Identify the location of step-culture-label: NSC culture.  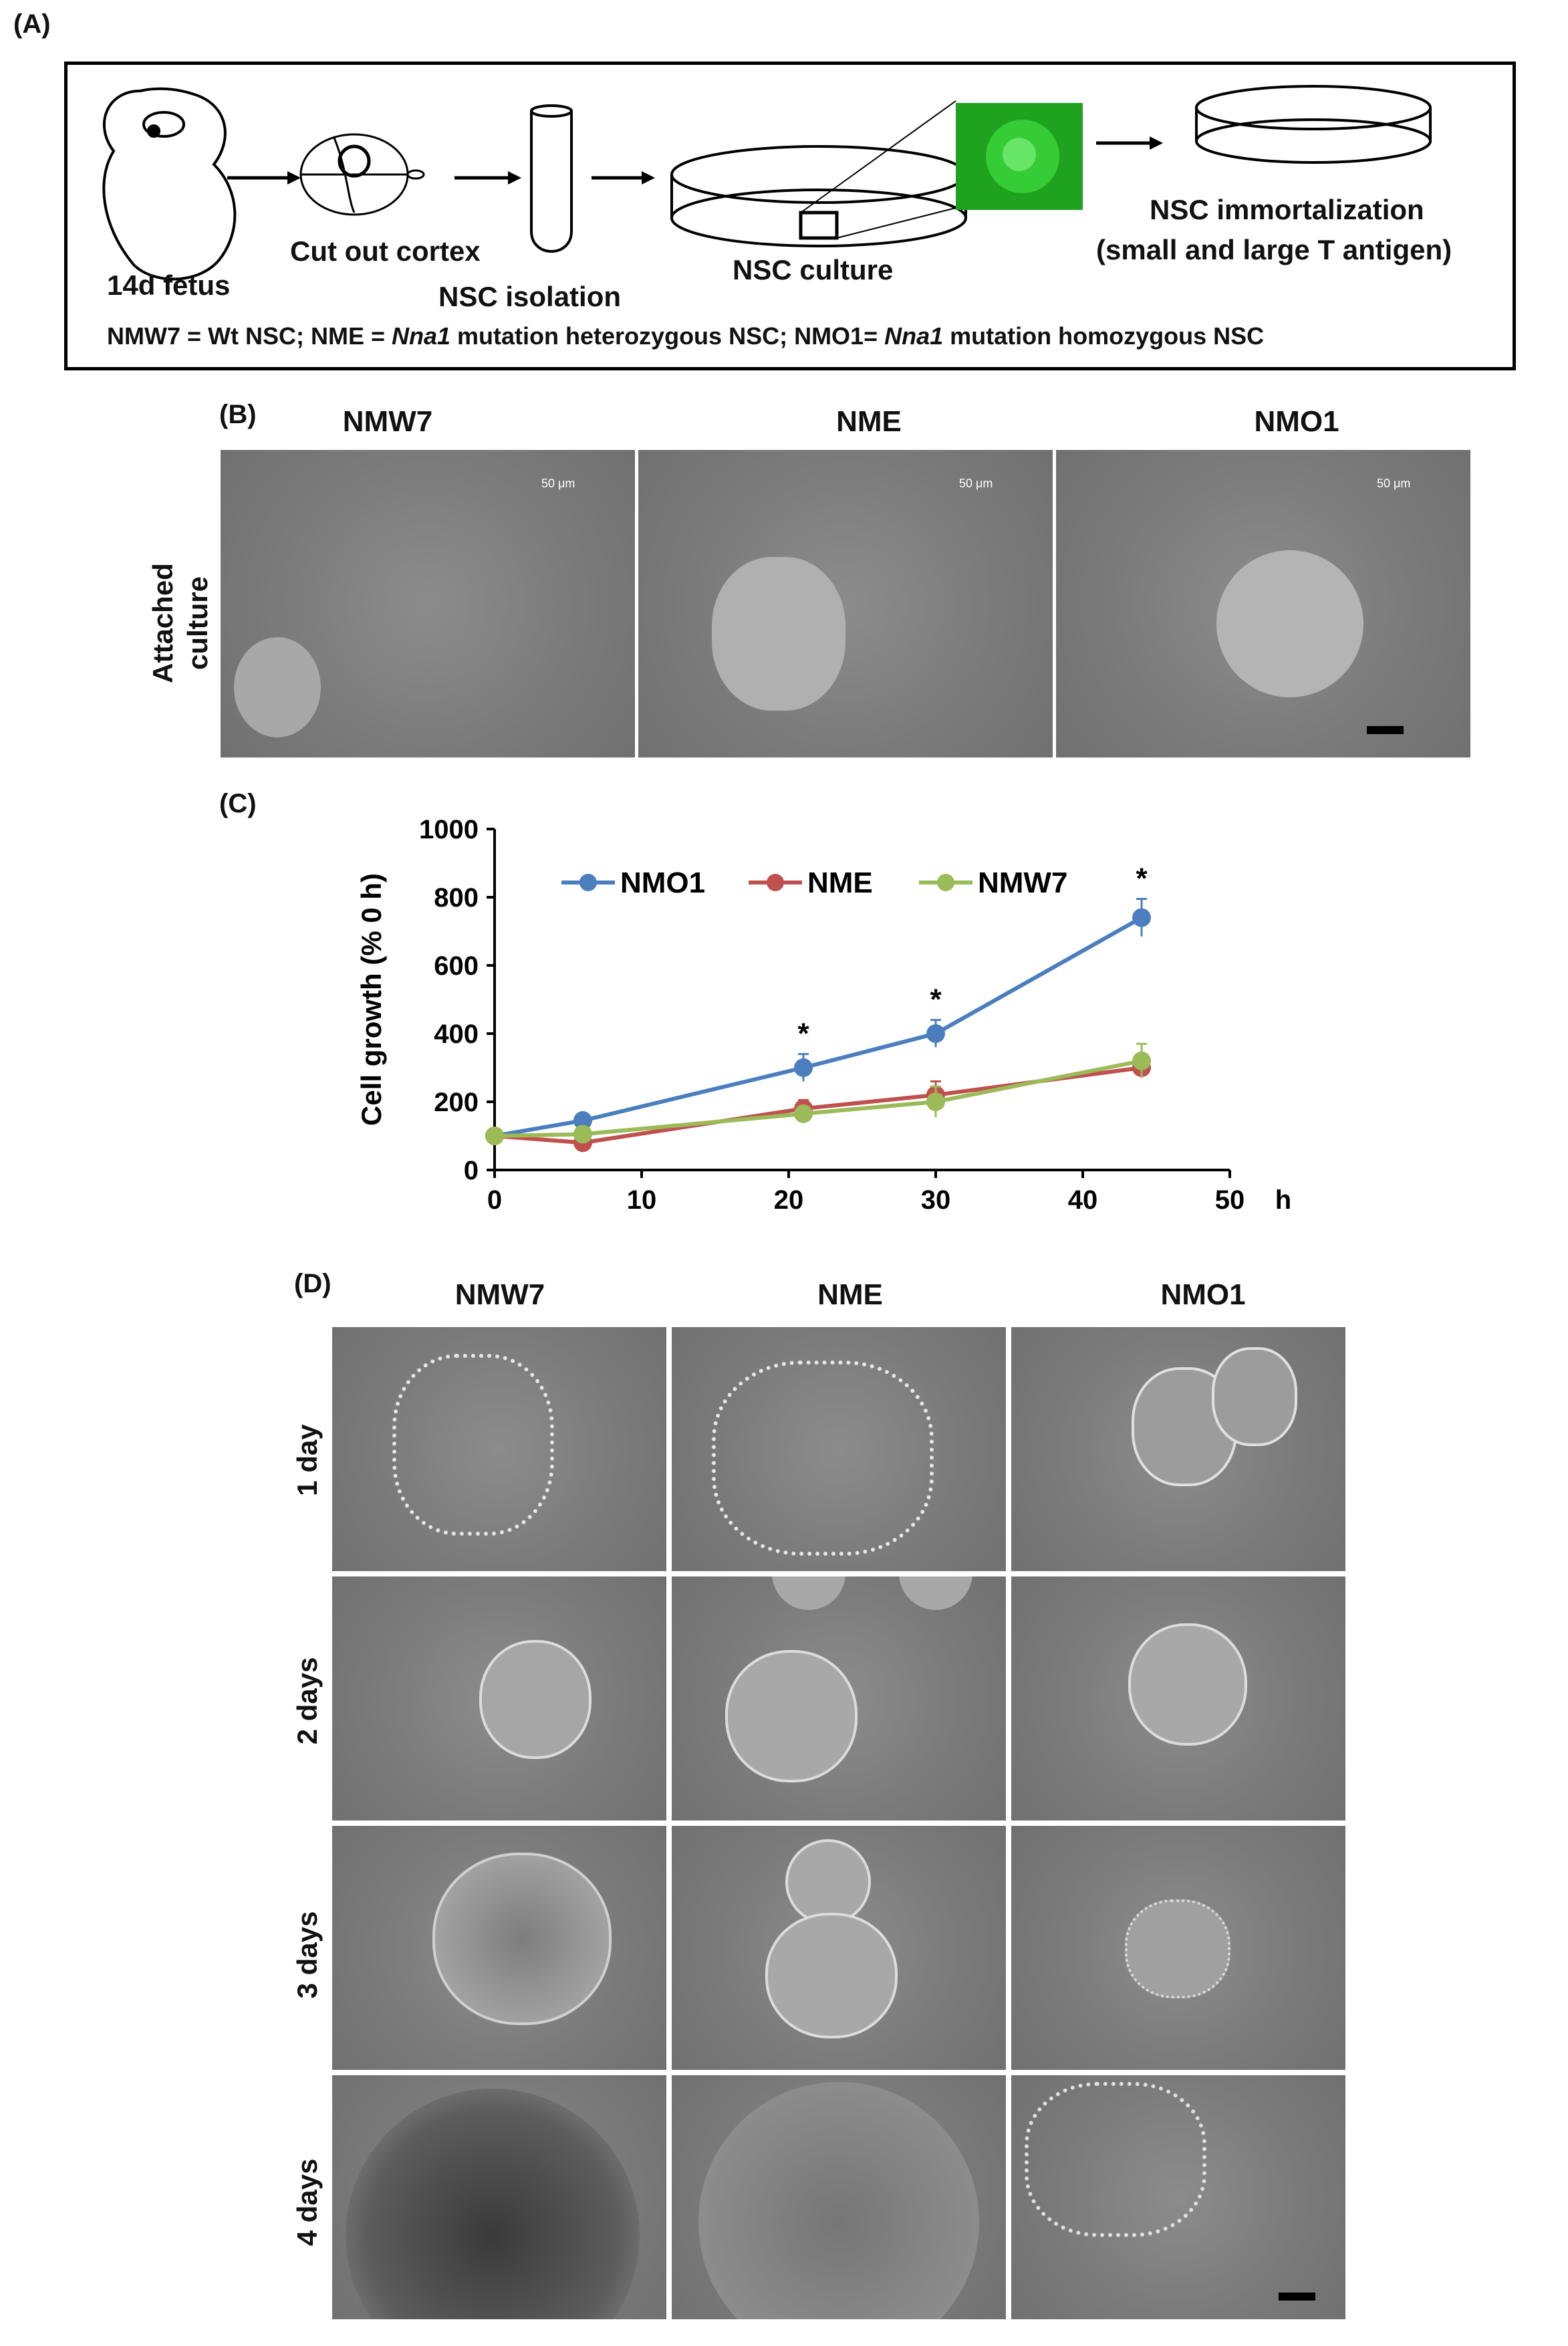
(813, 269).